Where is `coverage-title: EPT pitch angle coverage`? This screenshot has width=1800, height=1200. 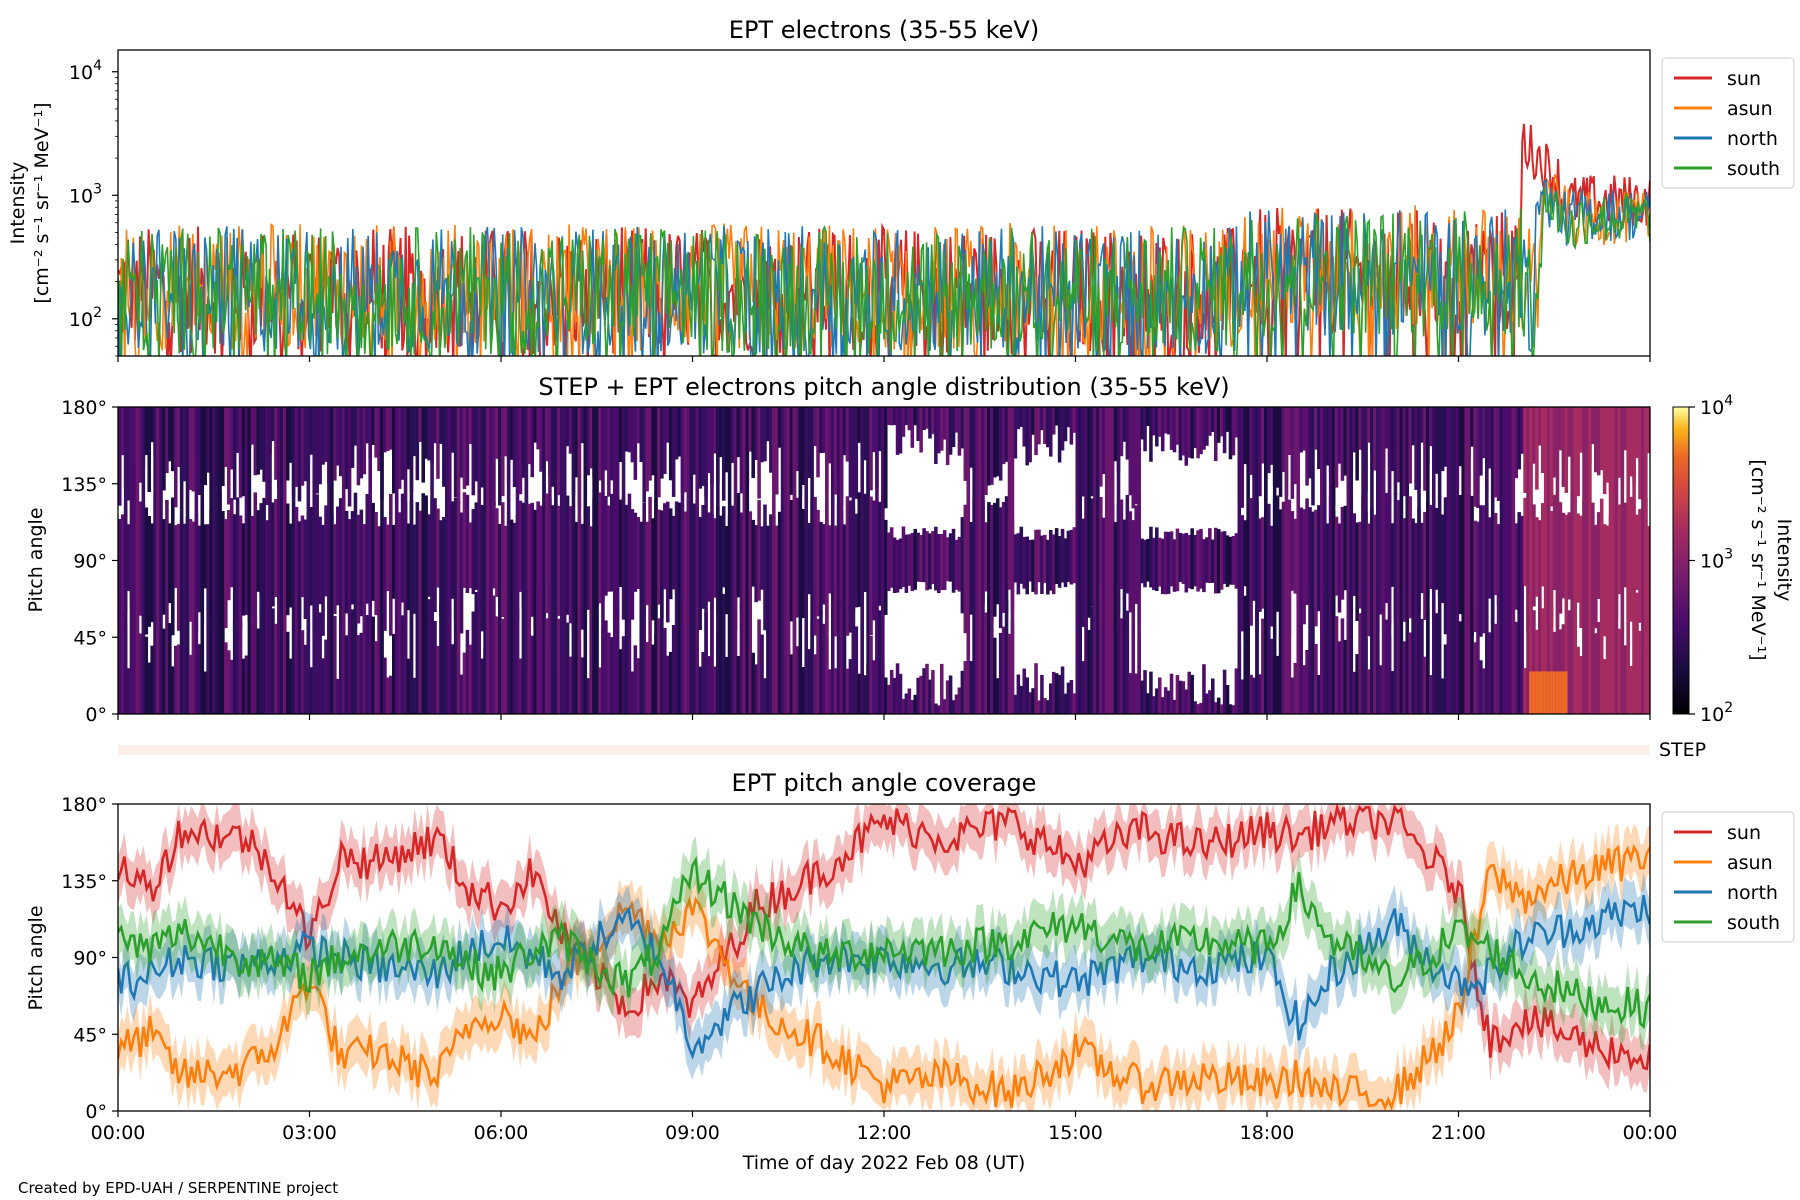 coverage-title: EPT pitch angle coverage is located at coordinates (884, 783).